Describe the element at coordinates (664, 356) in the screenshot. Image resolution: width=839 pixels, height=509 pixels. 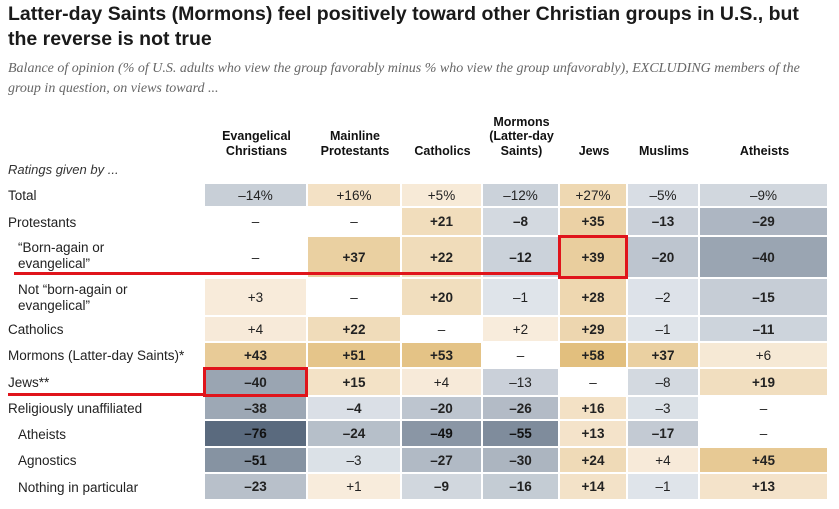
I see `table-cell: +37` at that location.